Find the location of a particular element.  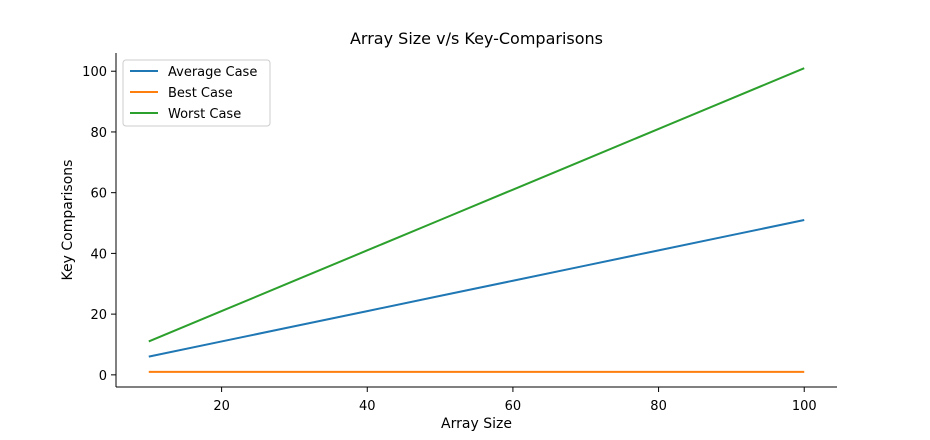

y-tick-label: 0 is located at coordinates (103, 376).